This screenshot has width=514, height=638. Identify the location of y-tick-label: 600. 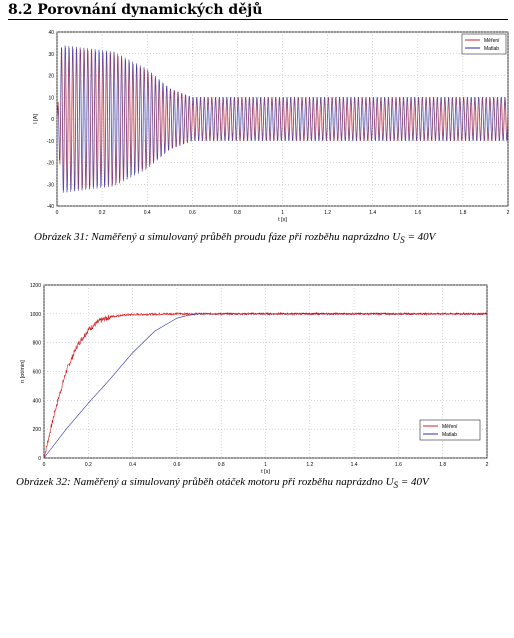
(37, 373).